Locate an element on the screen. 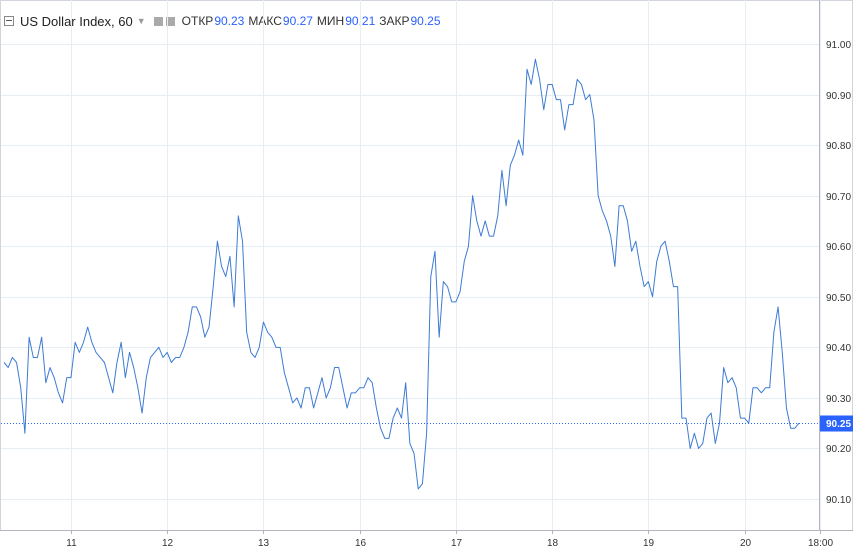 This screenshot has width=853, height=551. y-tick-label: 90.20 is located at coordinates (838, 449).